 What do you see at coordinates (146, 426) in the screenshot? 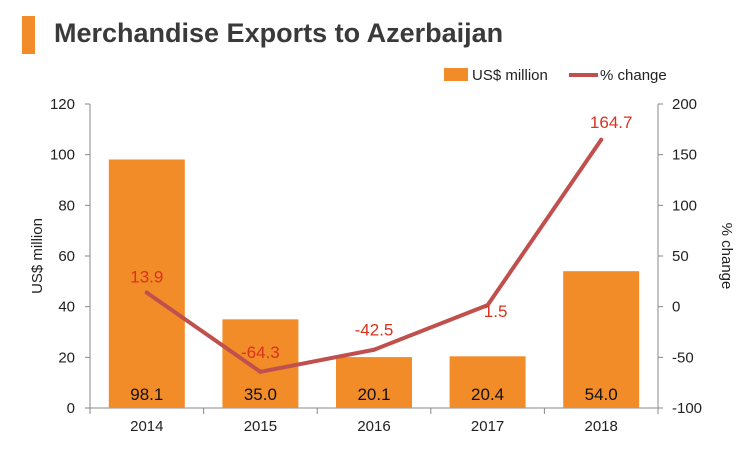
I see `x-tick-label: 2014` at bounding box center [146, 426].